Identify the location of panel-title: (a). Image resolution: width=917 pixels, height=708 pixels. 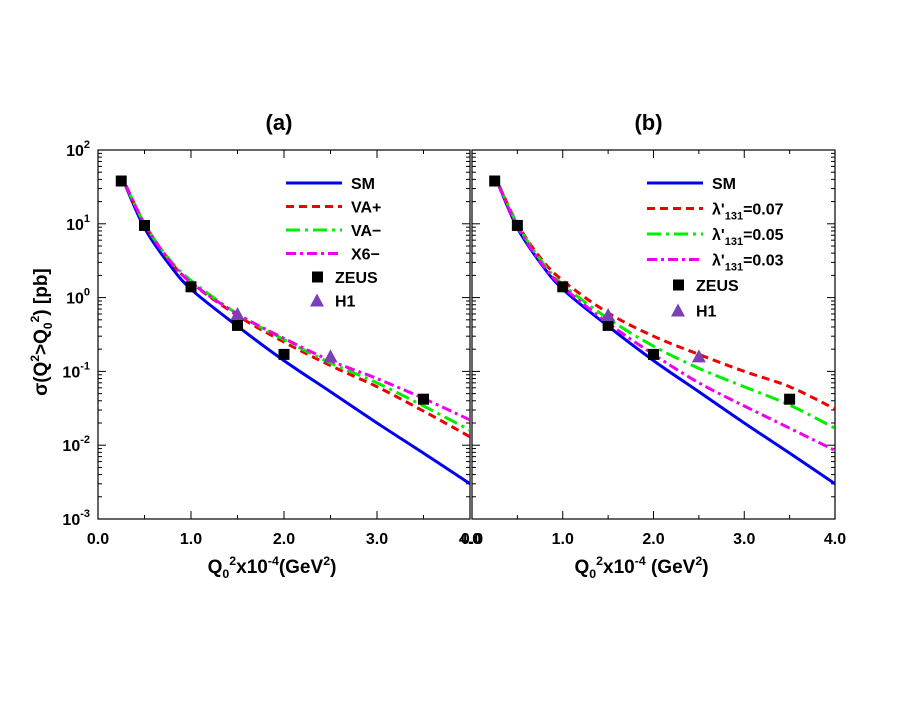
(279, 122).